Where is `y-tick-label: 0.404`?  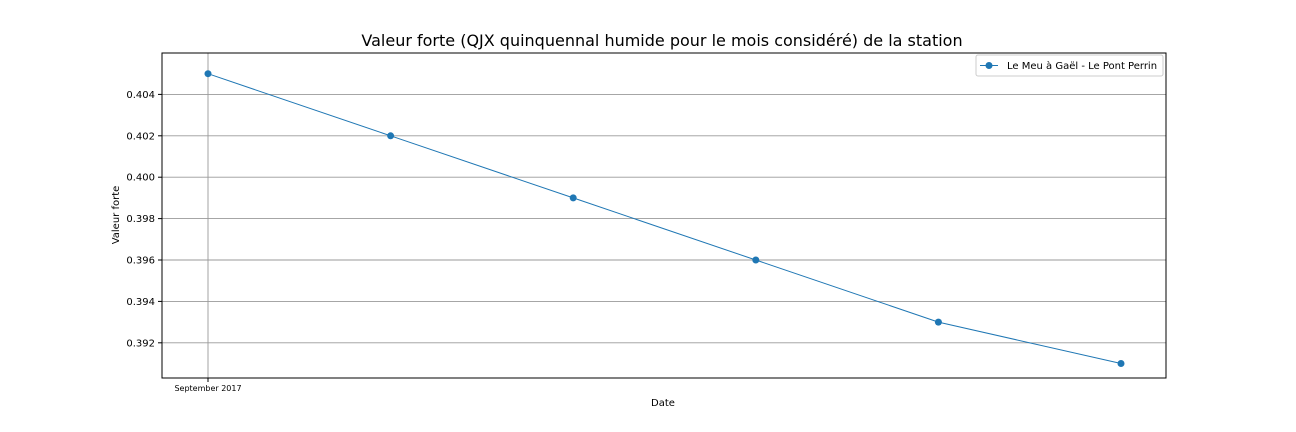
y-tick-label: 0.404 is located at coordinates (140, 95).